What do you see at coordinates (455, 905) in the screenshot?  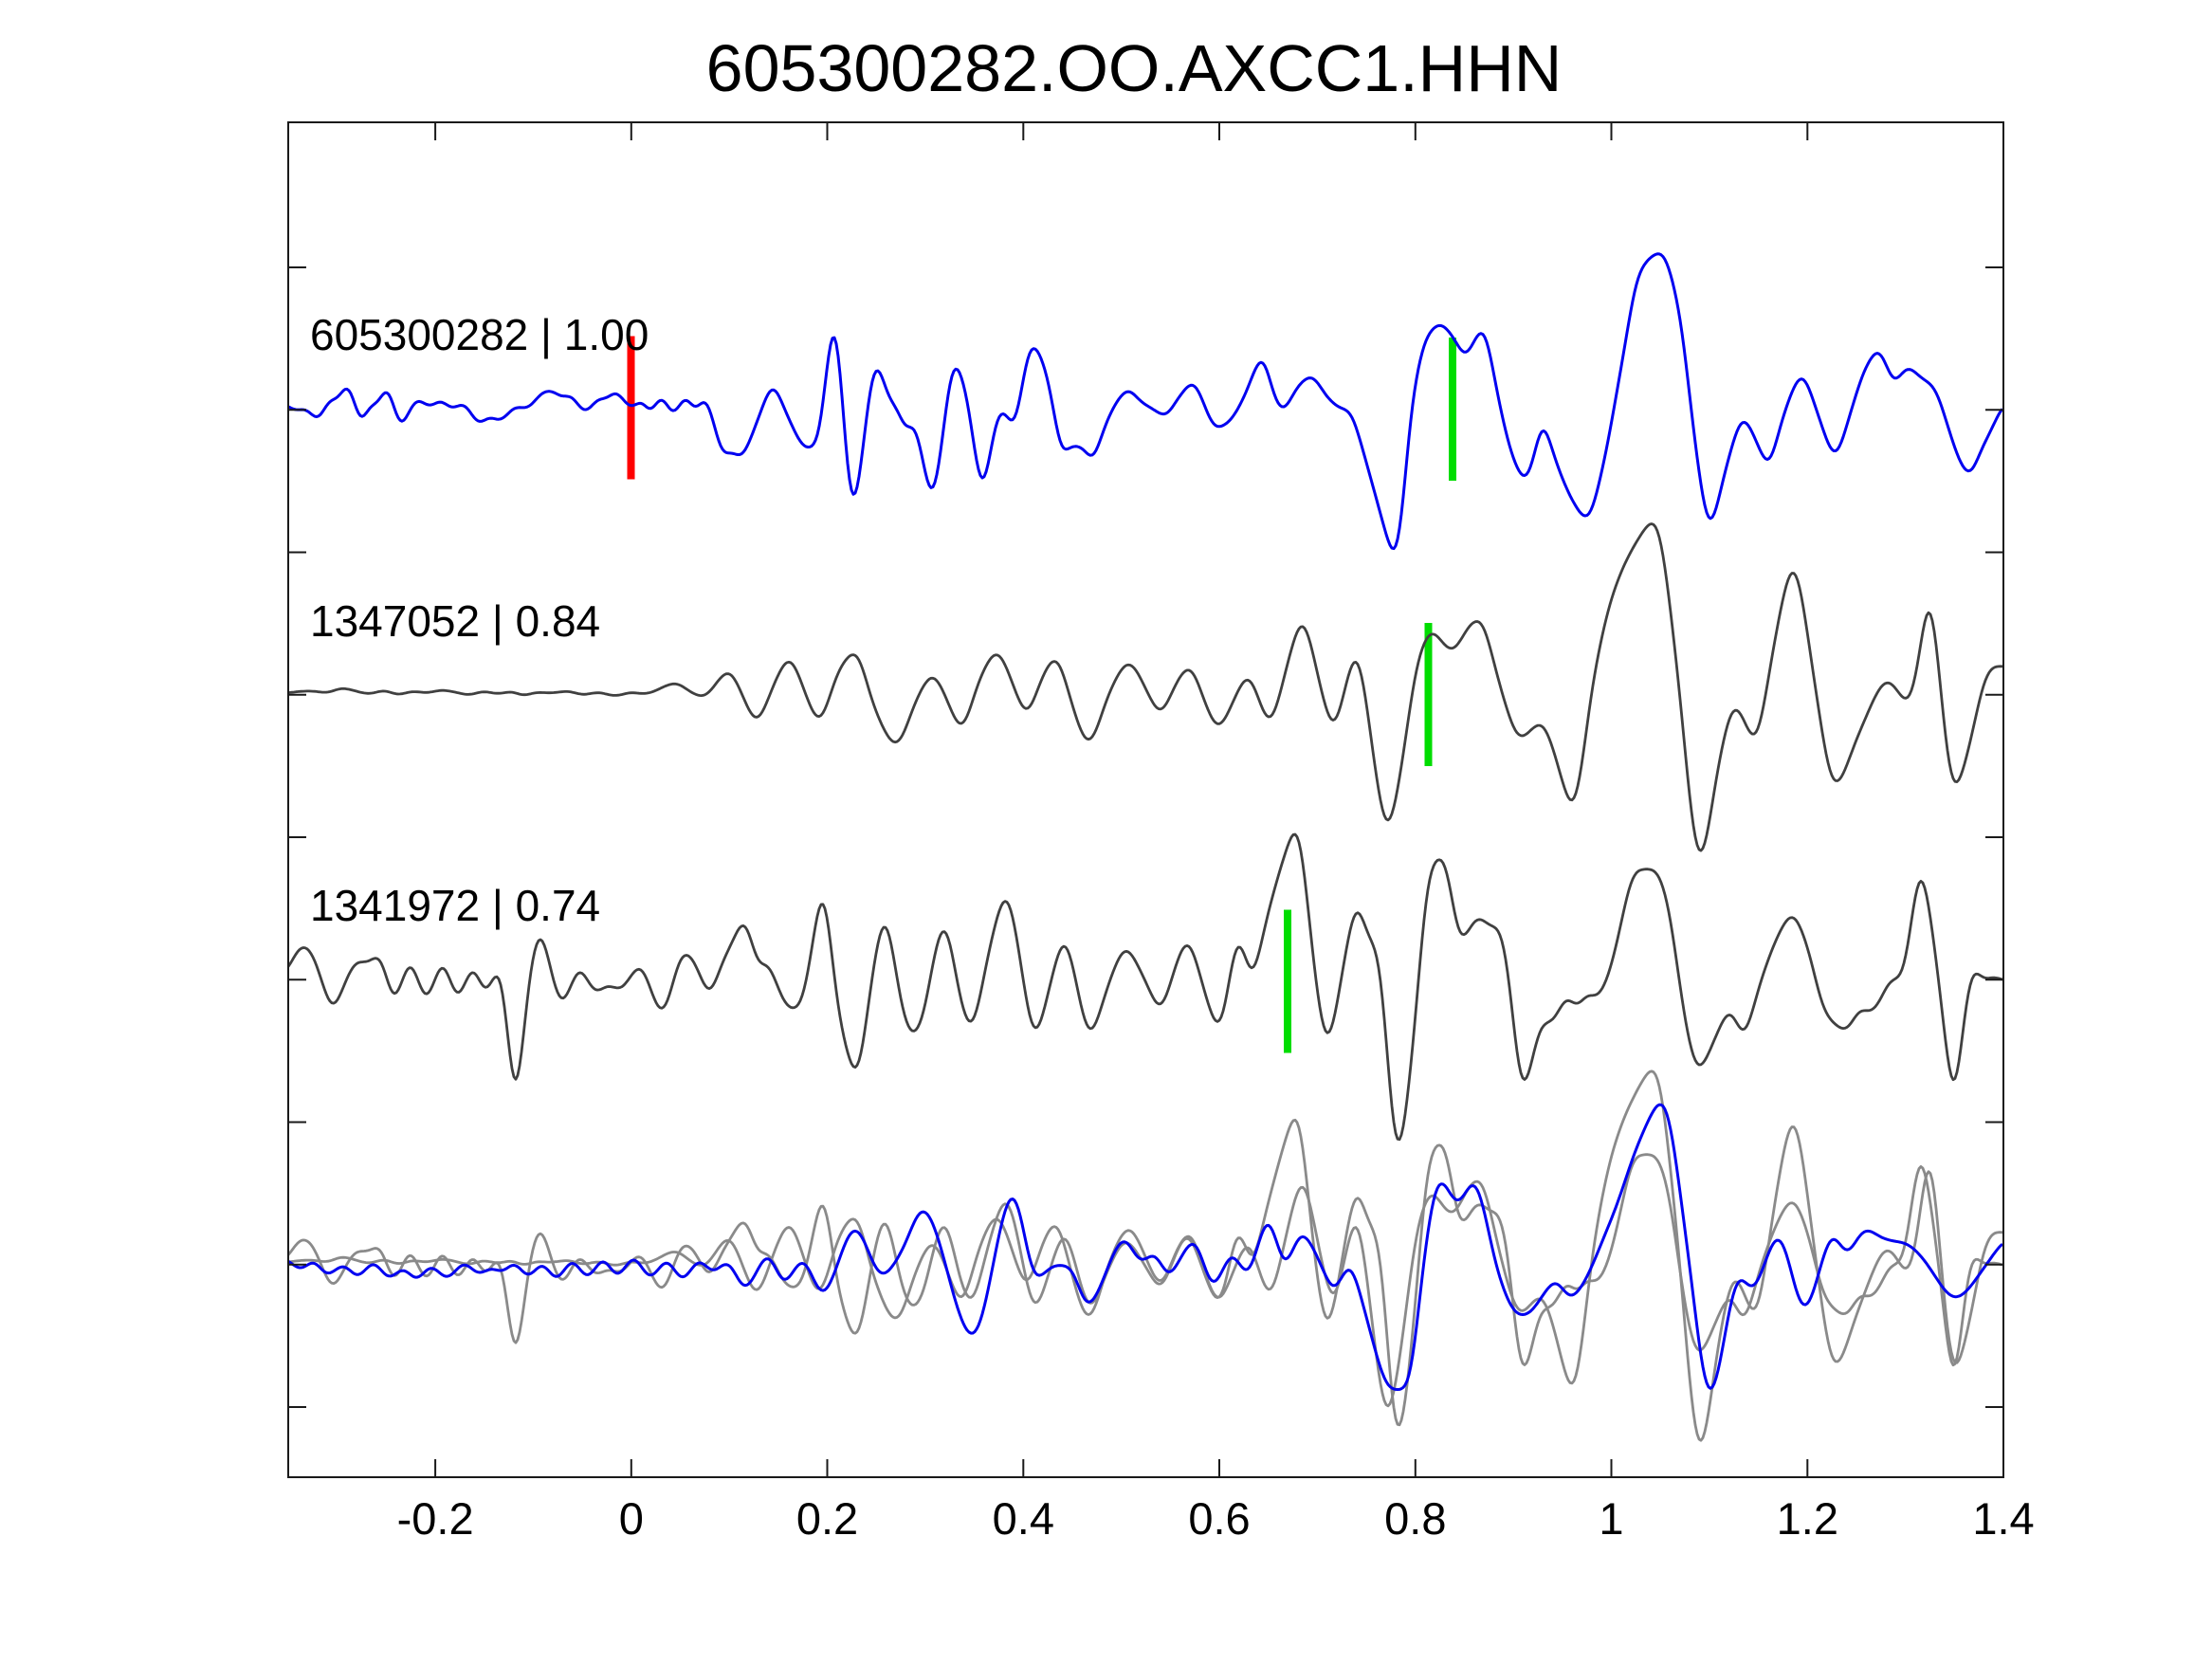 I see `svg-text: 1341972 | 0.74` at bounding box center [455, 905].